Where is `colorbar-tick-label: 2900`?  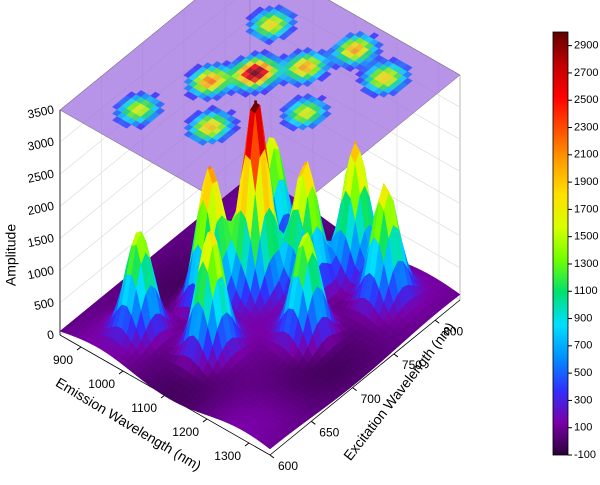
colorbar-tick-label: 2900 is located at coordinates (586, 46).